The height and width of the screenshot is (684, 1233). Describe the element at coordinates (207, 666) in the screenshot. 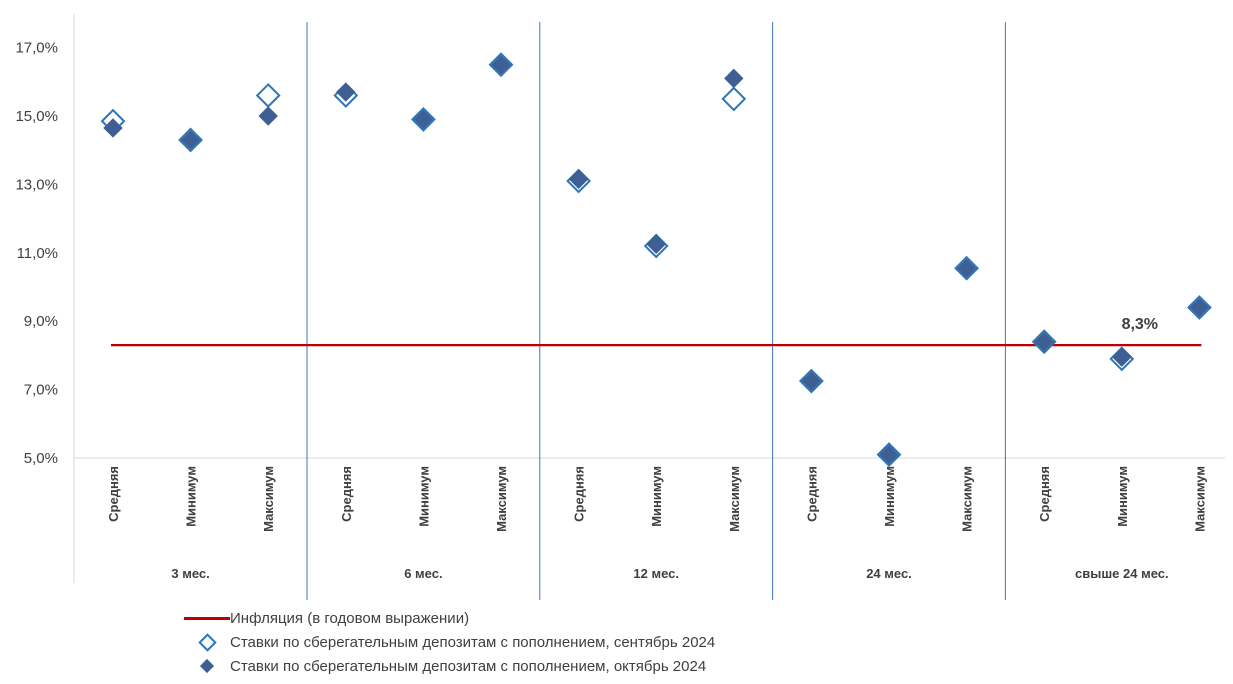

I see `filled-diamond-icon` at that location.